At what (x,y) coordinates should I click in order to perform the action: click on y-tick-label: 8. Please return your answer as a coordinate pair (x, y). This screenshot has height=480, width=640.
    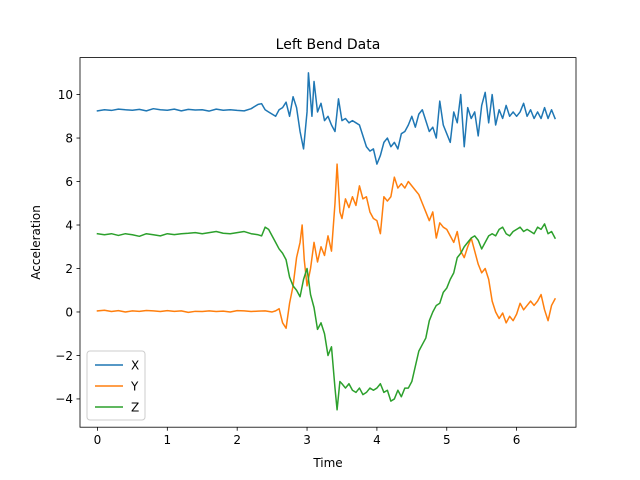
    Looking at the image, I should click on (69, 138).